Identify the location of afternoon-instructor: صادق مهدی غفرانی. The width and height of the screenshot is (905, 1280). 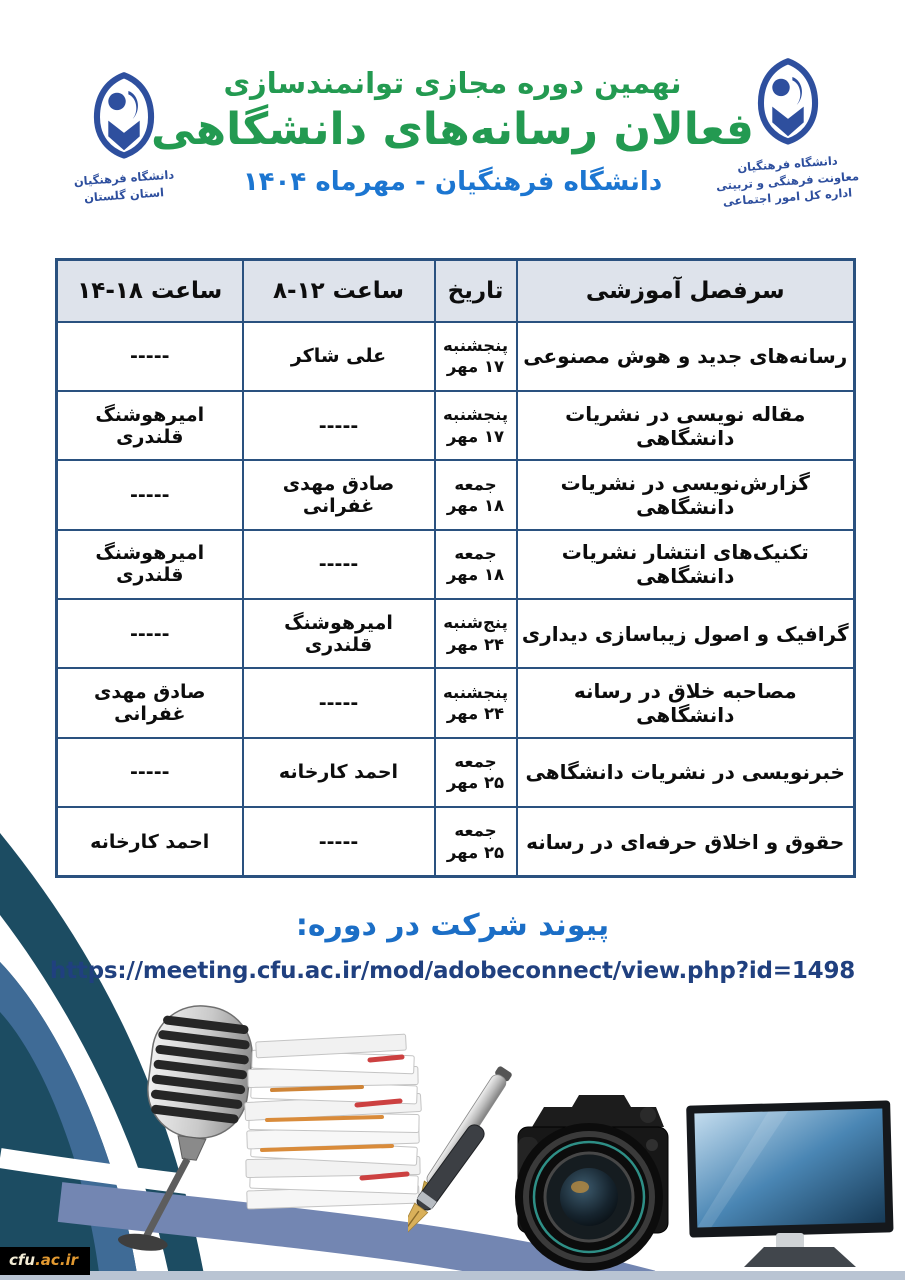
(149, 703).